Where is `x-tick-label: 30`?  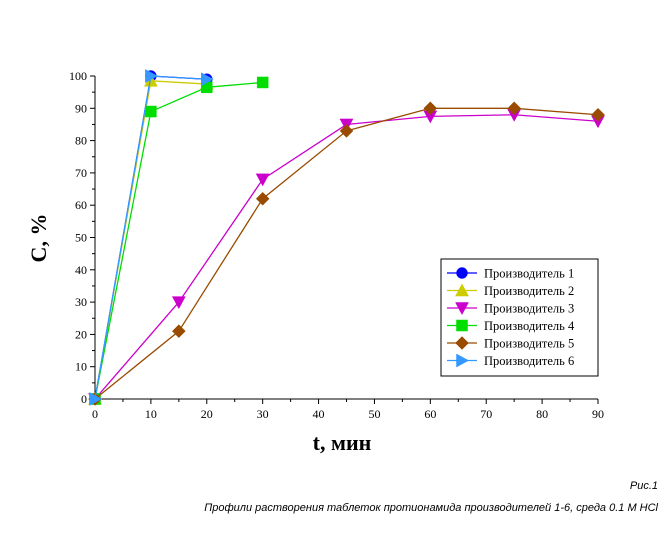 x-tick-label: 30 is located at coordinates (263, 414).